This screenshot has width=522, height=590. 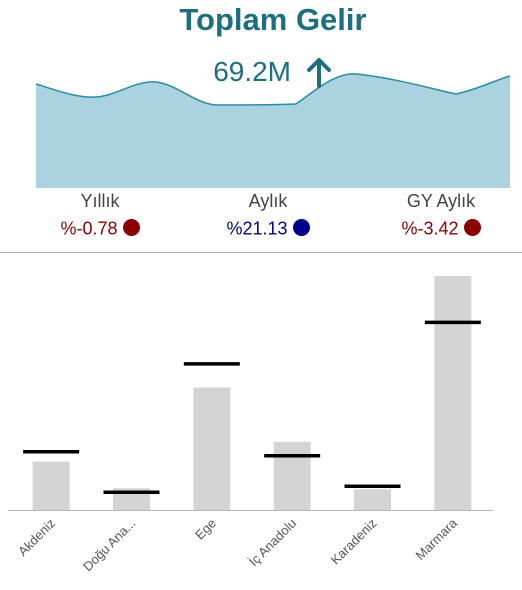 What do you see at coordinates (89, 228) in the screenshot?
I see `metric-value: %-0.78` at bounding box center [89, 228].